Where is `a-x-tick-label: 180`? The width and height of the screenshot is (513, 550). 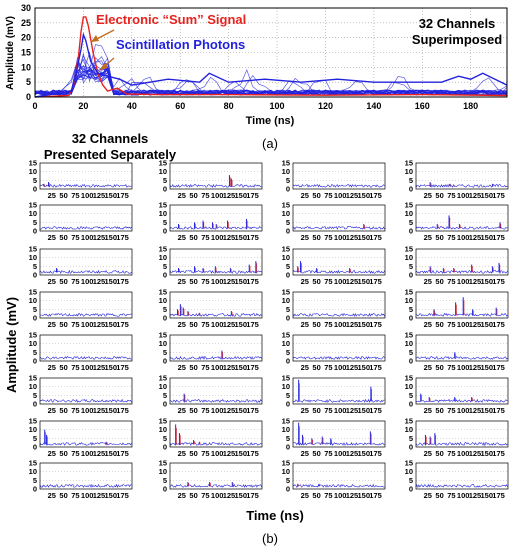 a-x-tick-label: 180 is located at coordinates (470, 106).